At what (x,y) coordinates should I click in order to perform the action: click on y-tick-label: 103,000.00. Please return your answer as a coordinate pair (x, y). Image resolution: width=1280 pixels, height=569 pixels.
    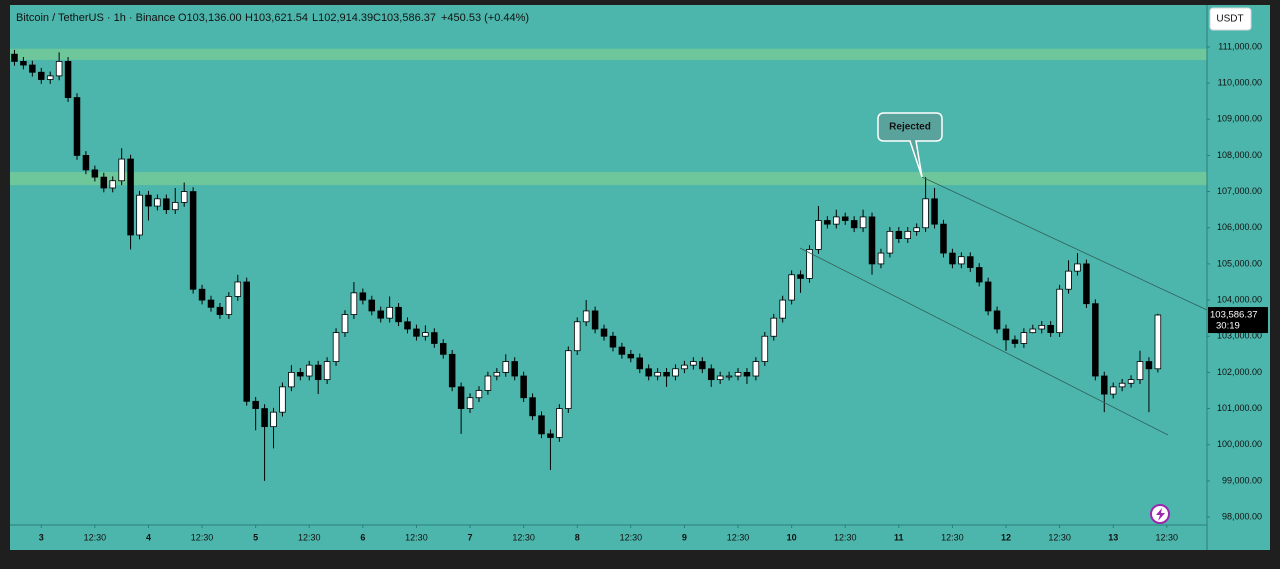
    Looking at the image, I should click on (1239, 336).